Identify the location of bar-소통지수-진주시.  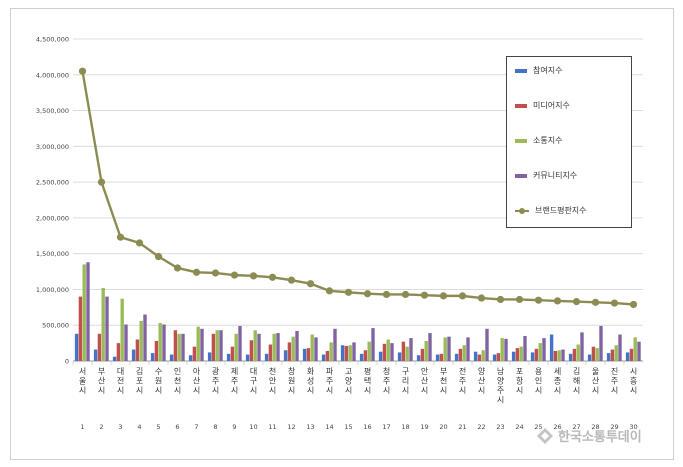
(616, 353).